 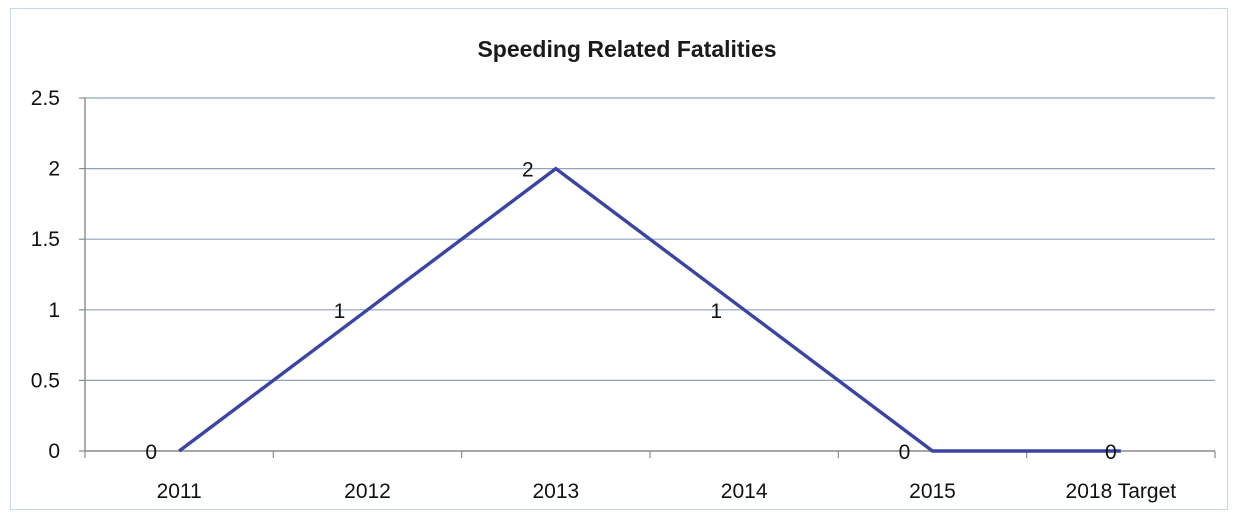 What do you see at coordinates (367, 491) in the screenshot?
I see `x-tick-label: 2012` at bounding box center [367, 491].